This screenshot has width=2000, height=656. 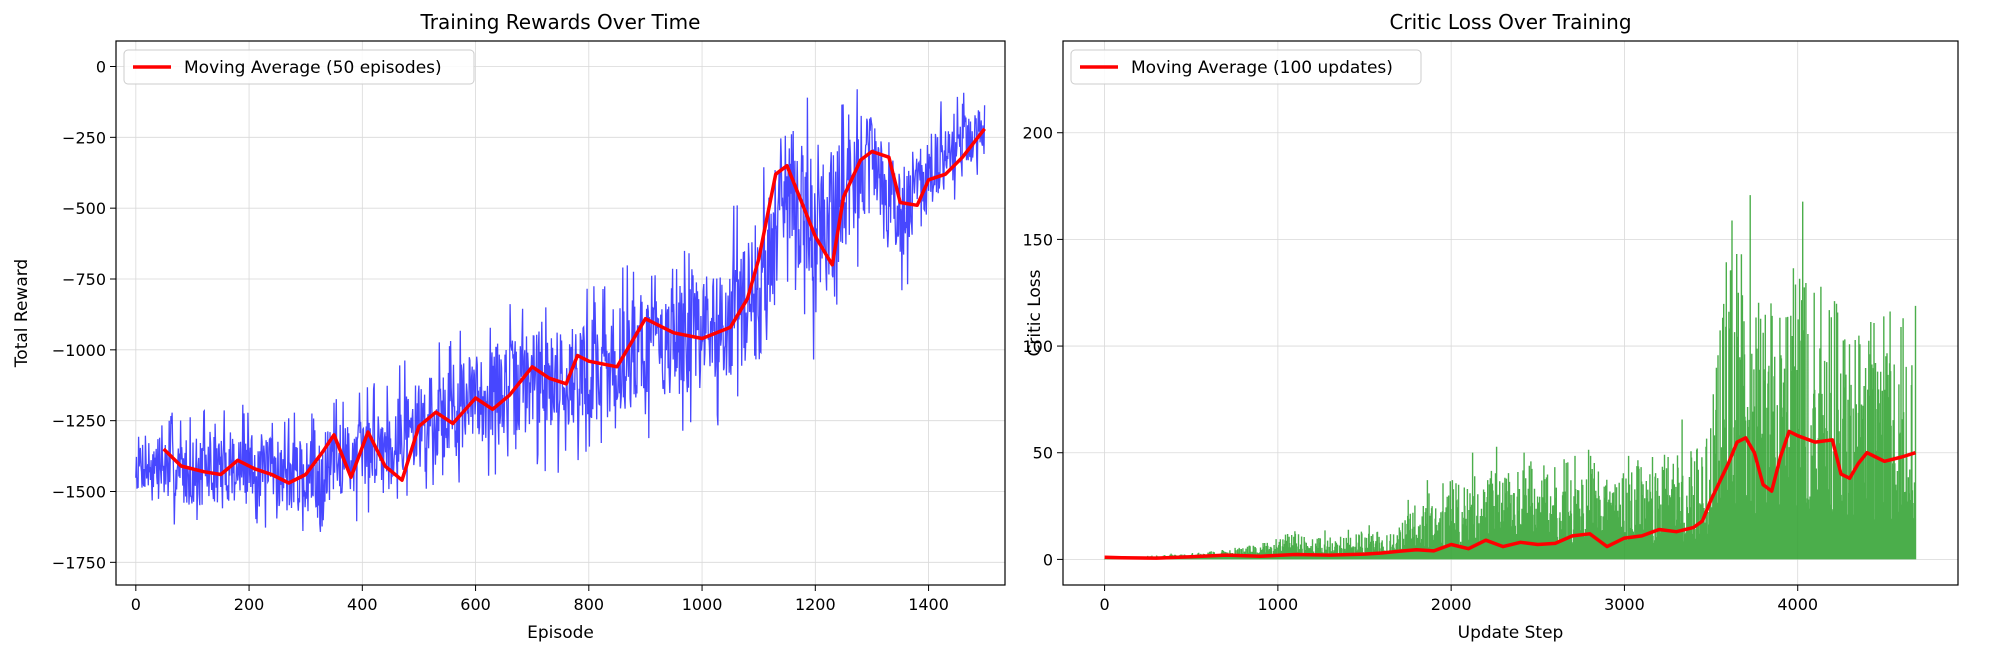 I want to click on critic-loss-y-tick-label: 200, so click(x=1037, y=133).